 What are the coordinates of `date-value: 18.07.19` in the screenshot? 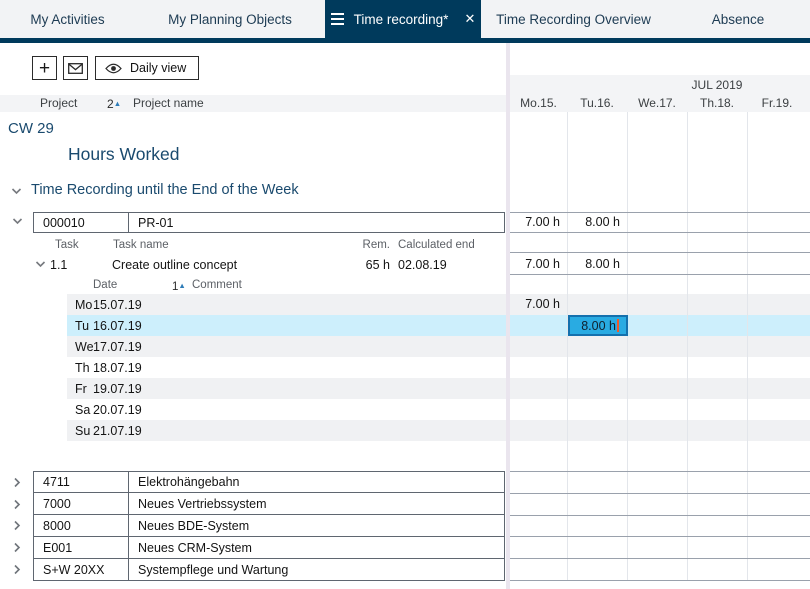 It's located at (117, 367).